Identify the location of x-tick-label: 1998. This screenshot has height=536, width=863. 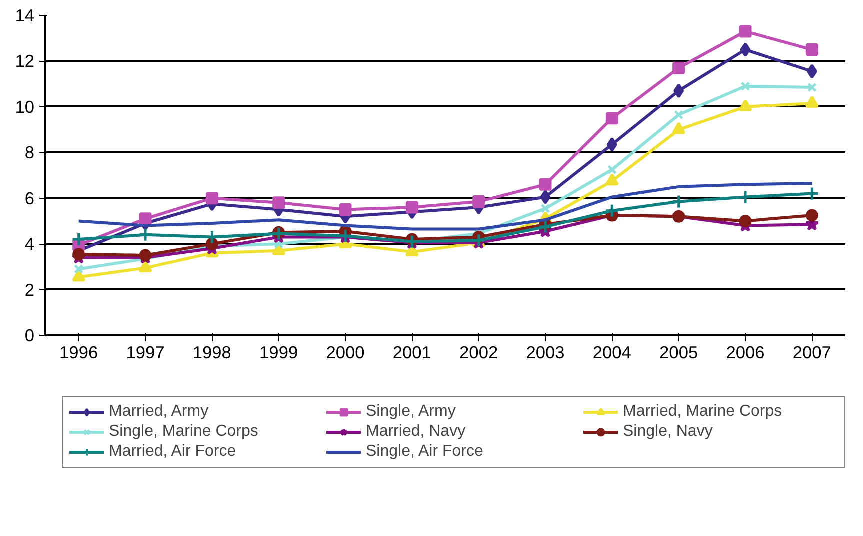
(212, 352).